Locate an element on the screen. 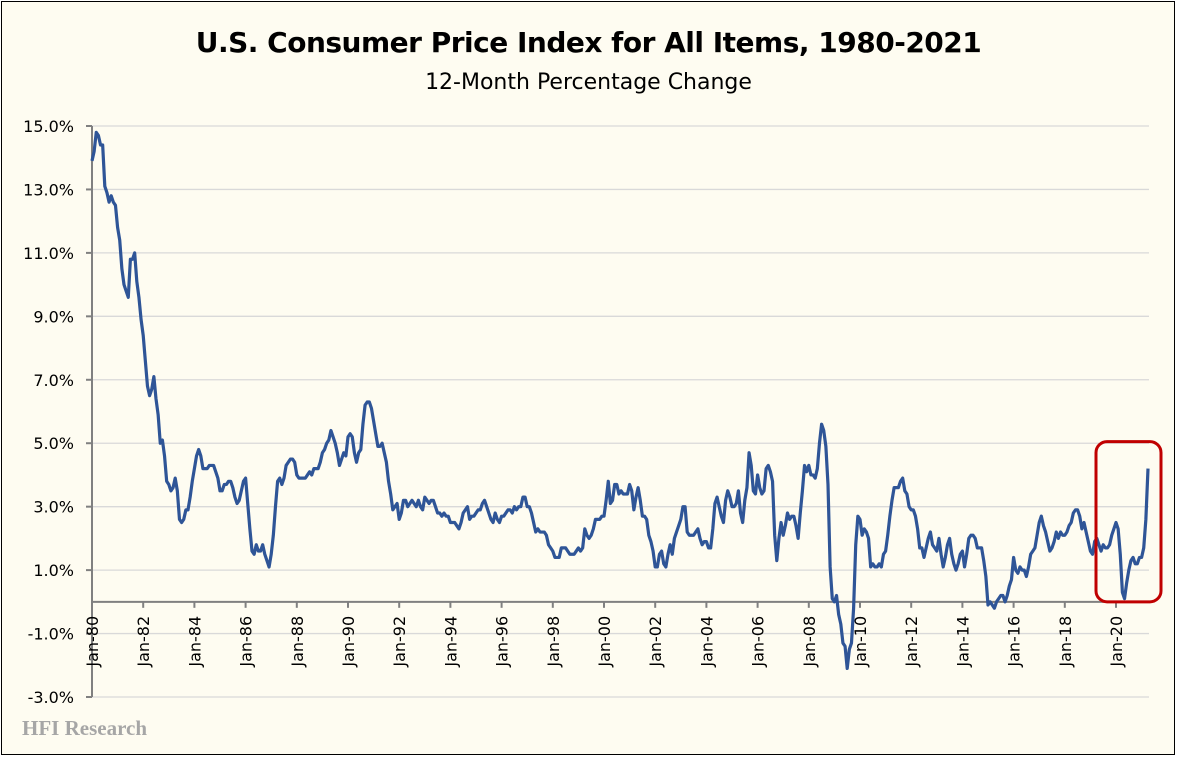  x-tick-label: Jan-10 is located at coordinates (860, 642).